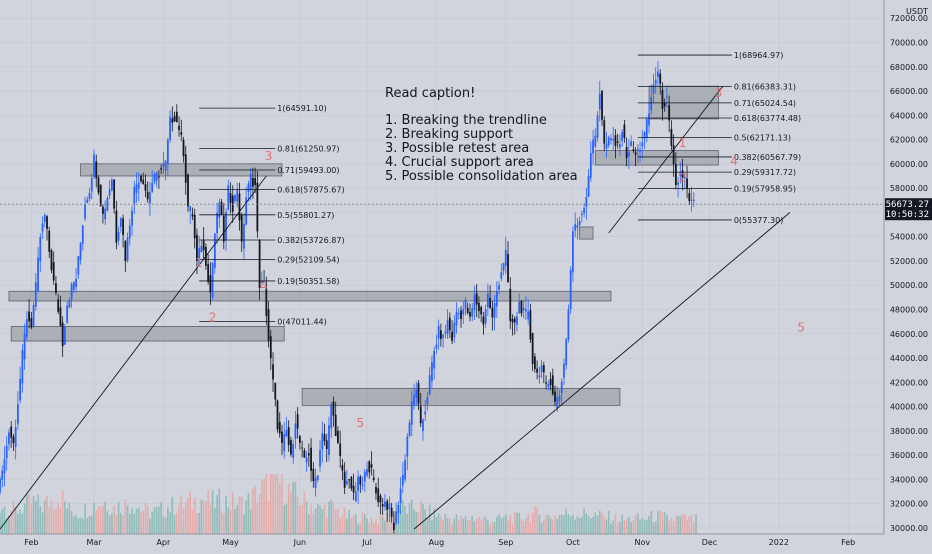 This screenshot has height=554, width=932. Describe the element at coordinates (909, 42) in the screenshot. I see `y-tick-label: 70000.00` at that location.